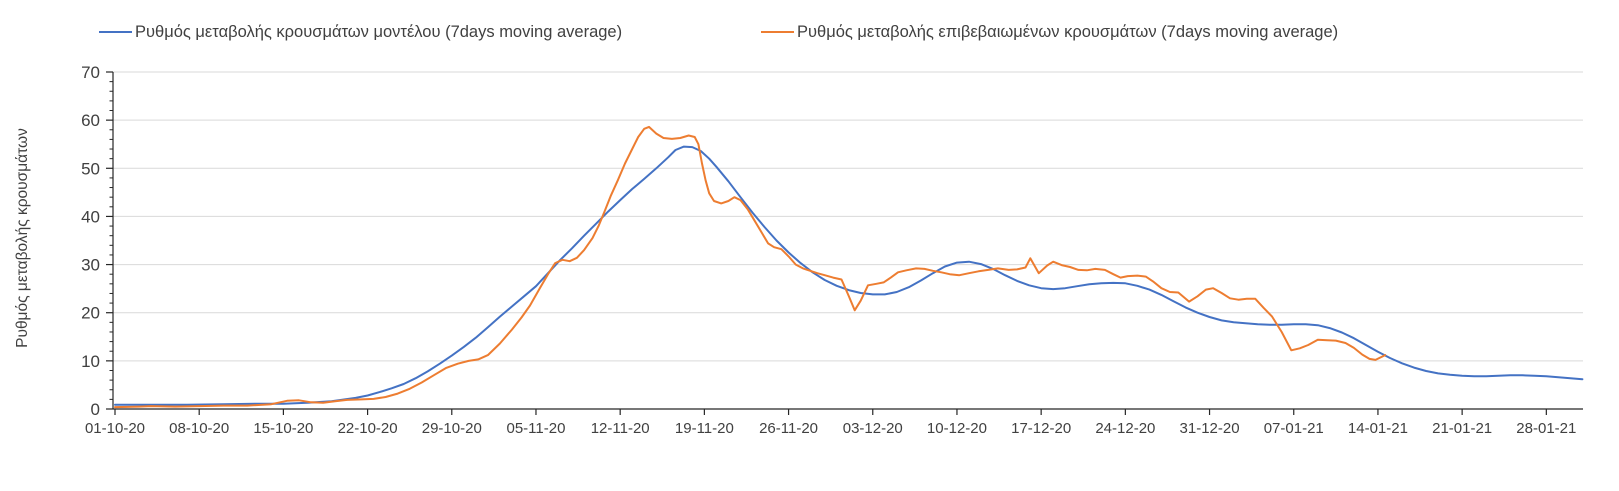  I want to click on x-tick-label: 28-01-21, so click(1546, 428).